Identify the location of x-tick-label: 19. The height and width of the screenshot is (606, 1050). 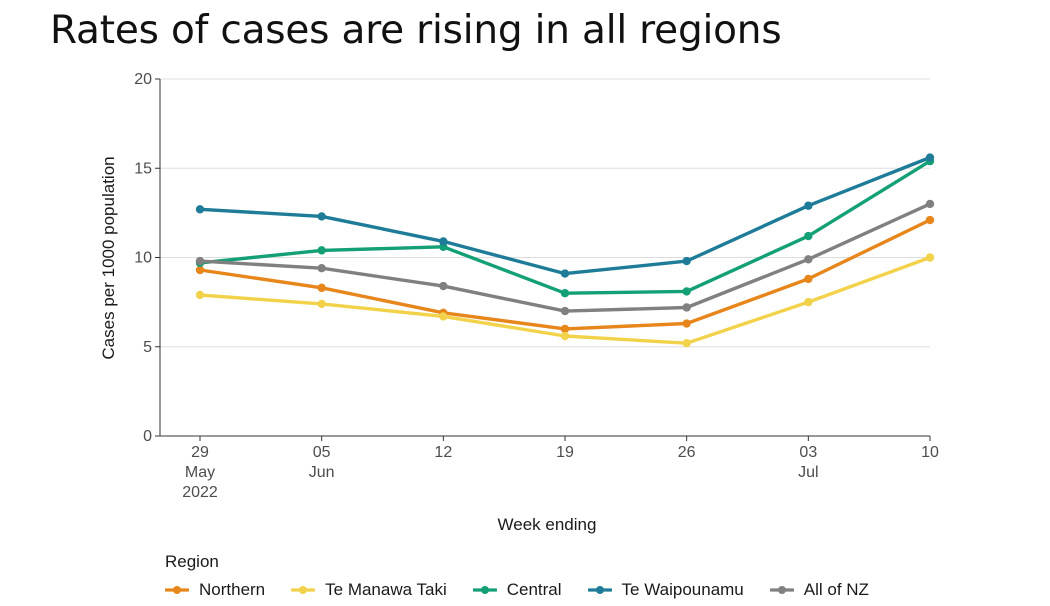
(565, 452).